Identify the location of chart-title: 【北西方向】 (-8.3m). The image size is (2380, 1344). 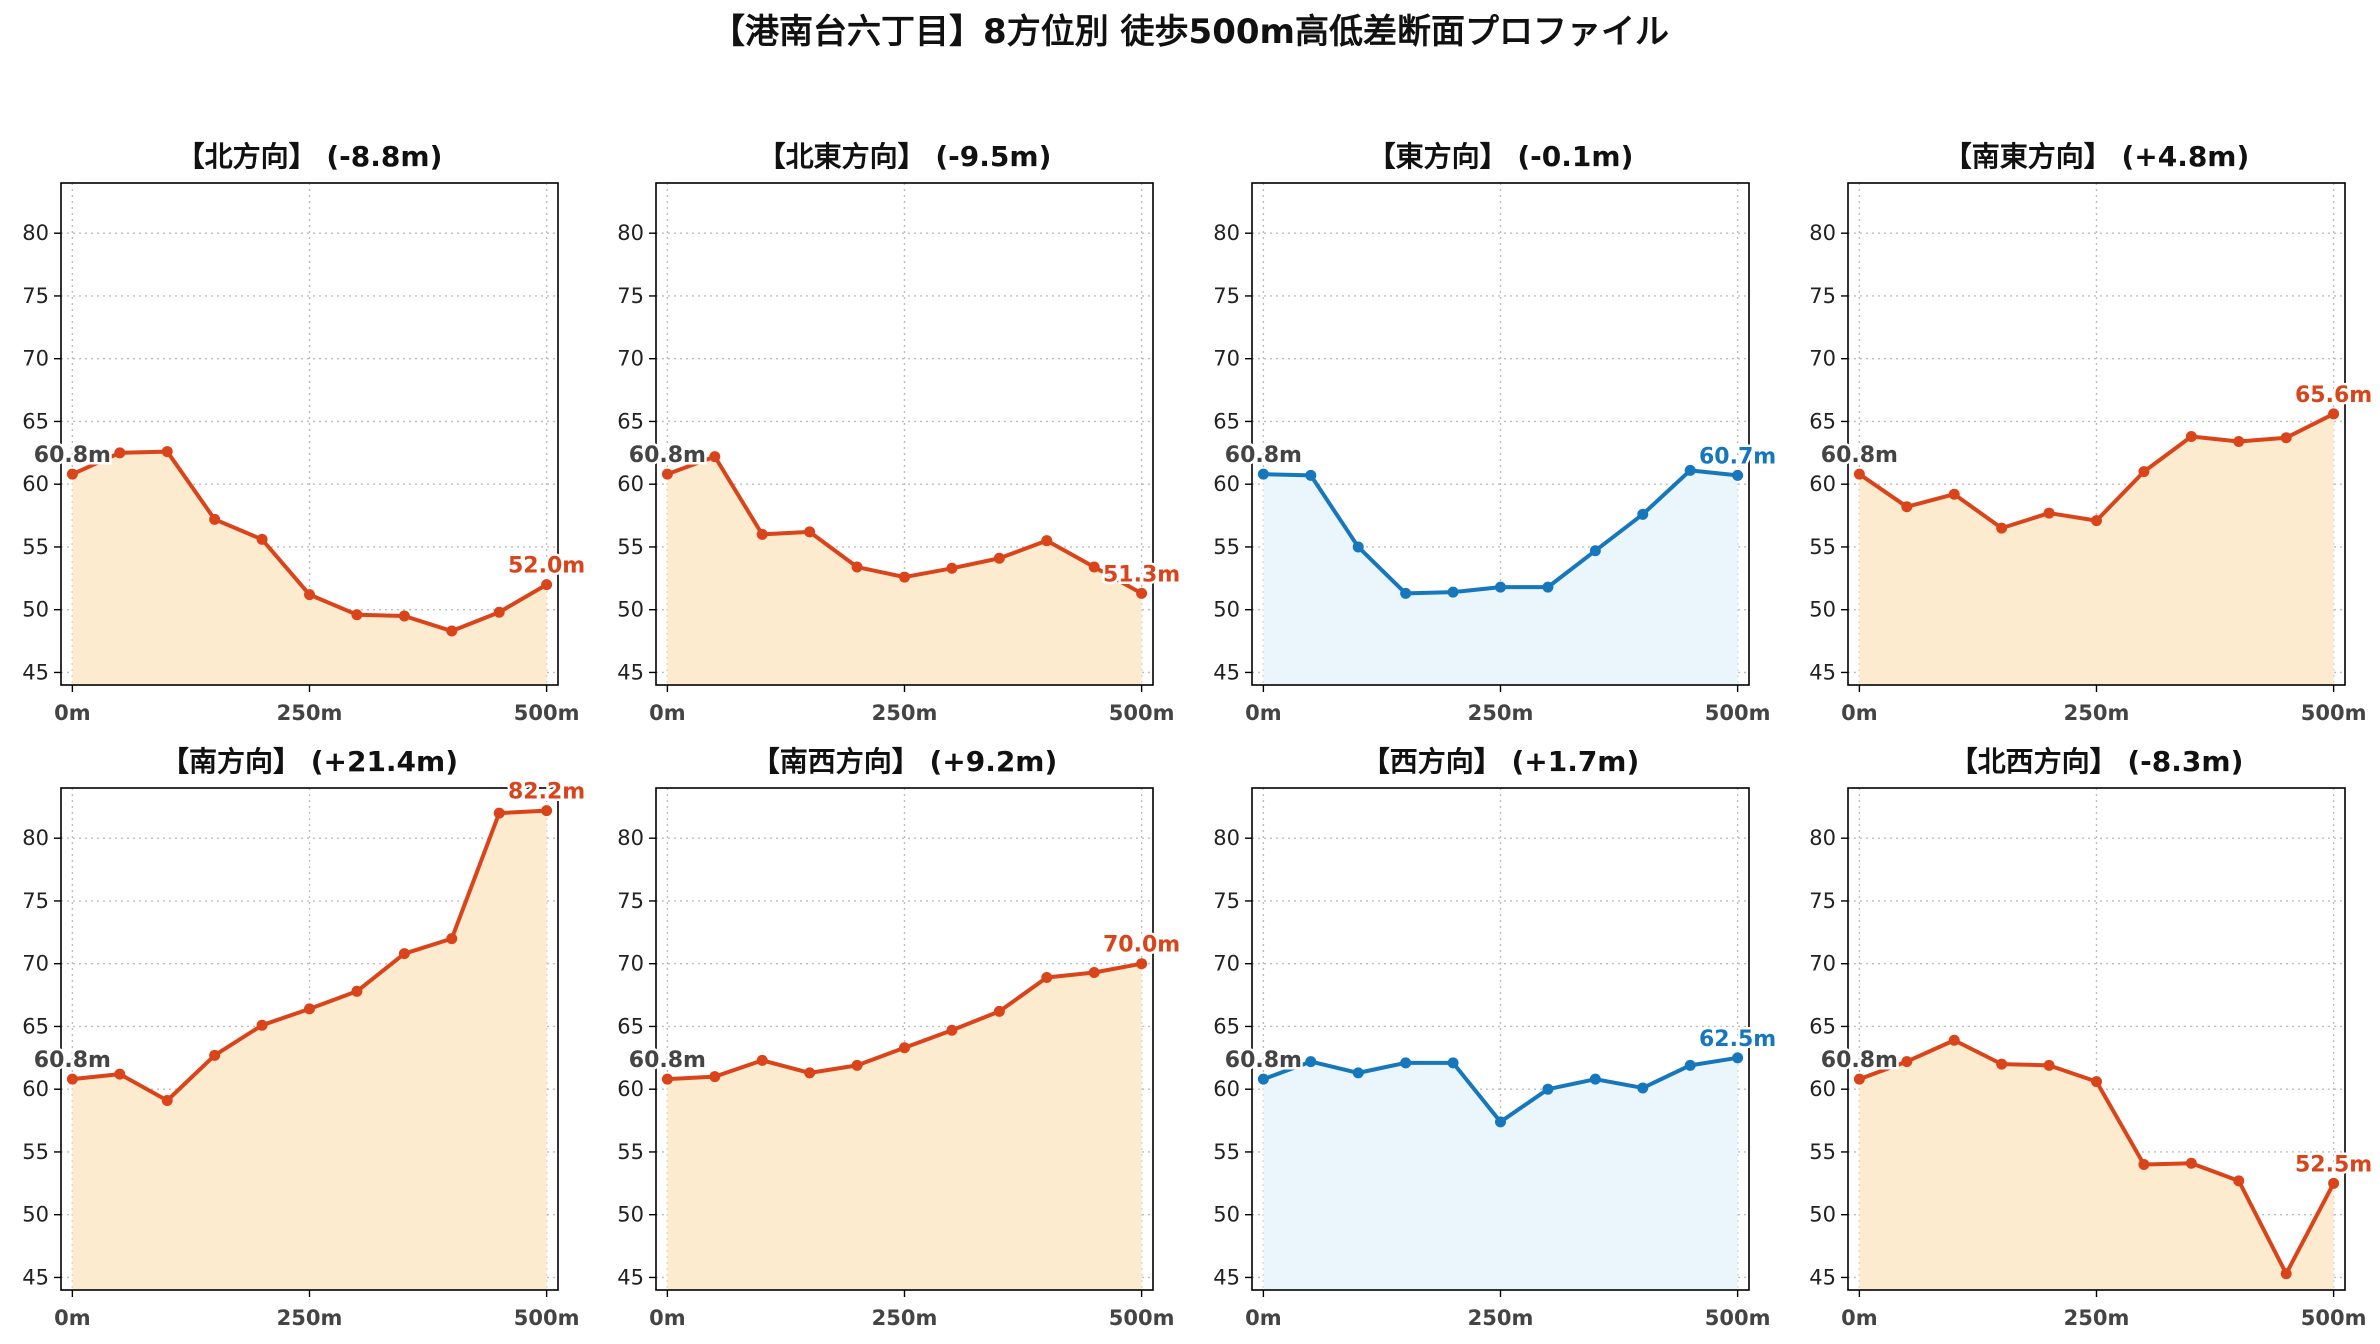
(2097, 761).